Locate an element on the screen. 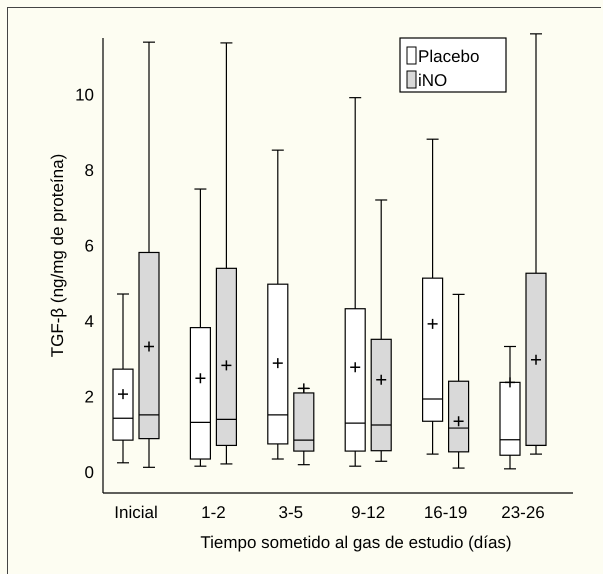 The height and width of the screenshot is (574, 603). y-axis-title: TGF-β (ng/mg de proteína) is located at coordinates (57, 256).